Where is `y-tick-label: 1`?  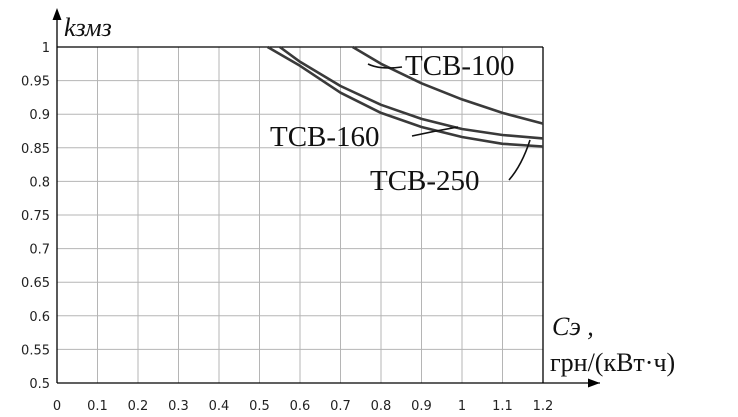 y-tick-label: 1 is located at coordinates (46, 48).